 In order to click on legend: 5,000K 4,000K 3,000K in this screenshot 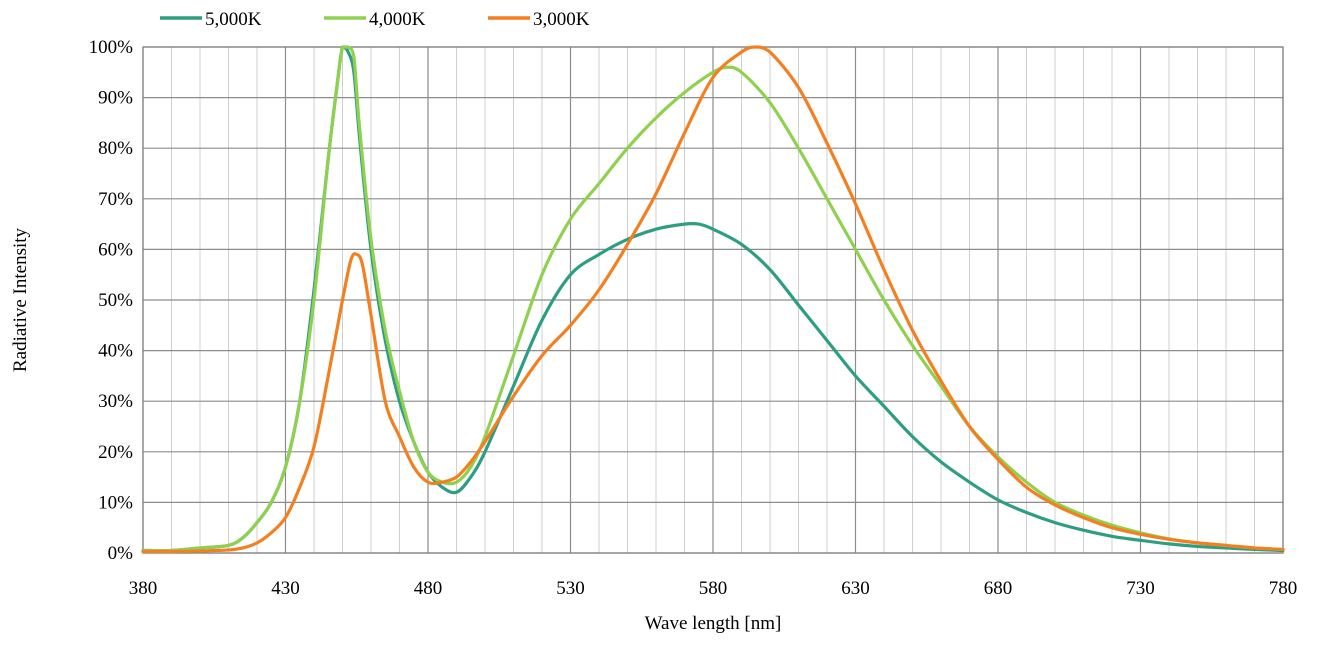, I will do `click(375, 19)`.